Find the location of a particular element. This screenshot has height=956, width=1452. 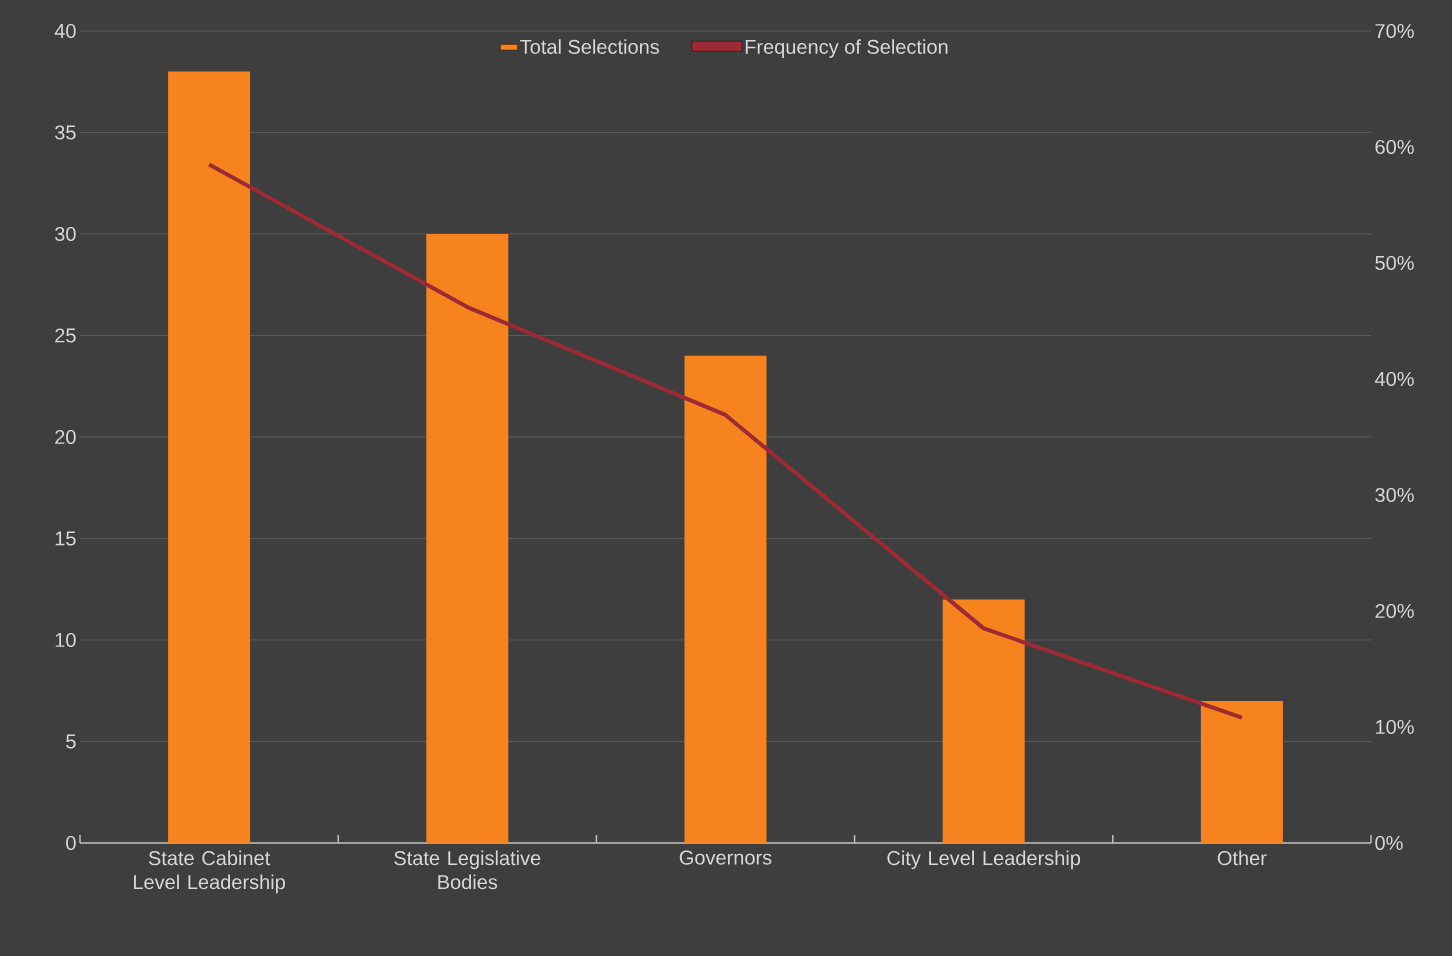

y2-tick-label: 60% is located at coordinates (1394, 147).